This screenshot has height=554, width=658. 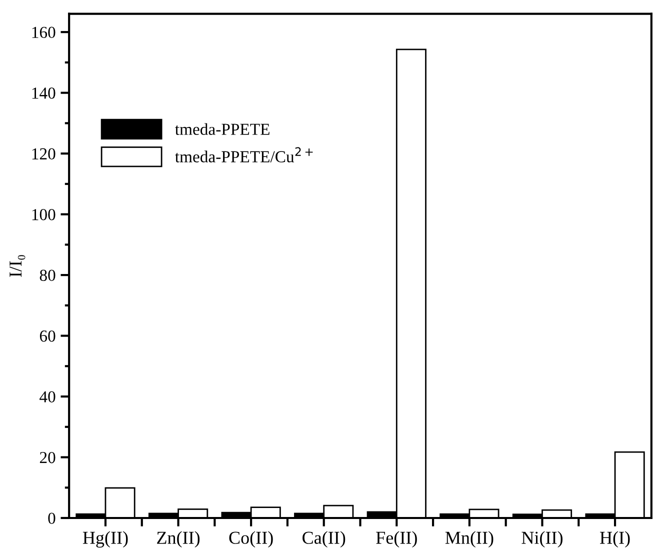 I want to click on x-tick-label: Zn(II), so click(x=178, y=539).